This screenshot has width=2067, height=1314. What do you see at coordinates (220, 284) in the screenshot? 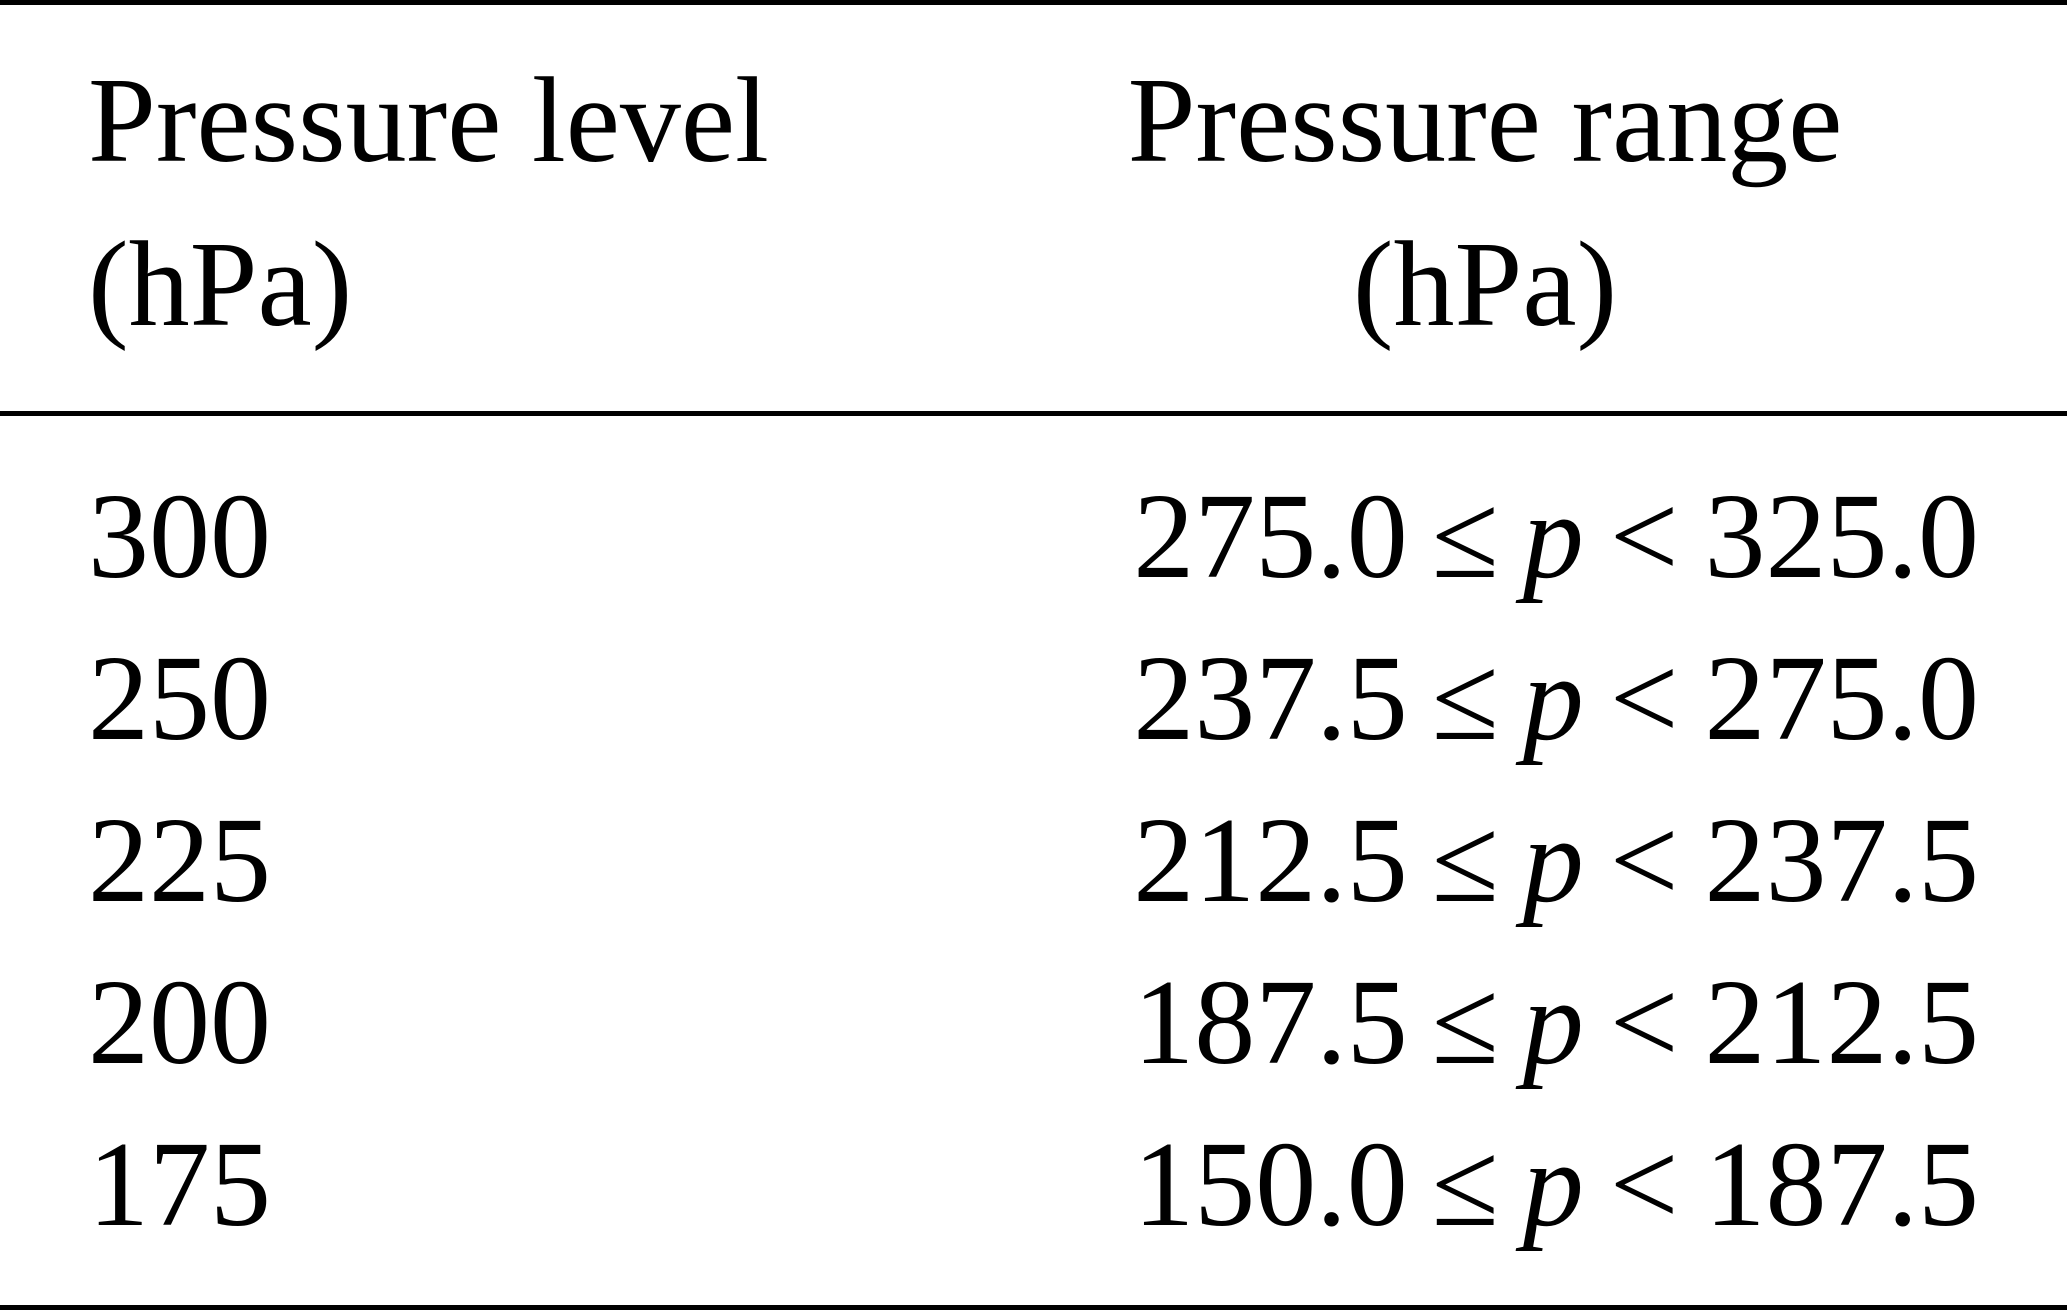
I see `header-pressure-level-unit: (hPa)` at bounding box center [220, 284].